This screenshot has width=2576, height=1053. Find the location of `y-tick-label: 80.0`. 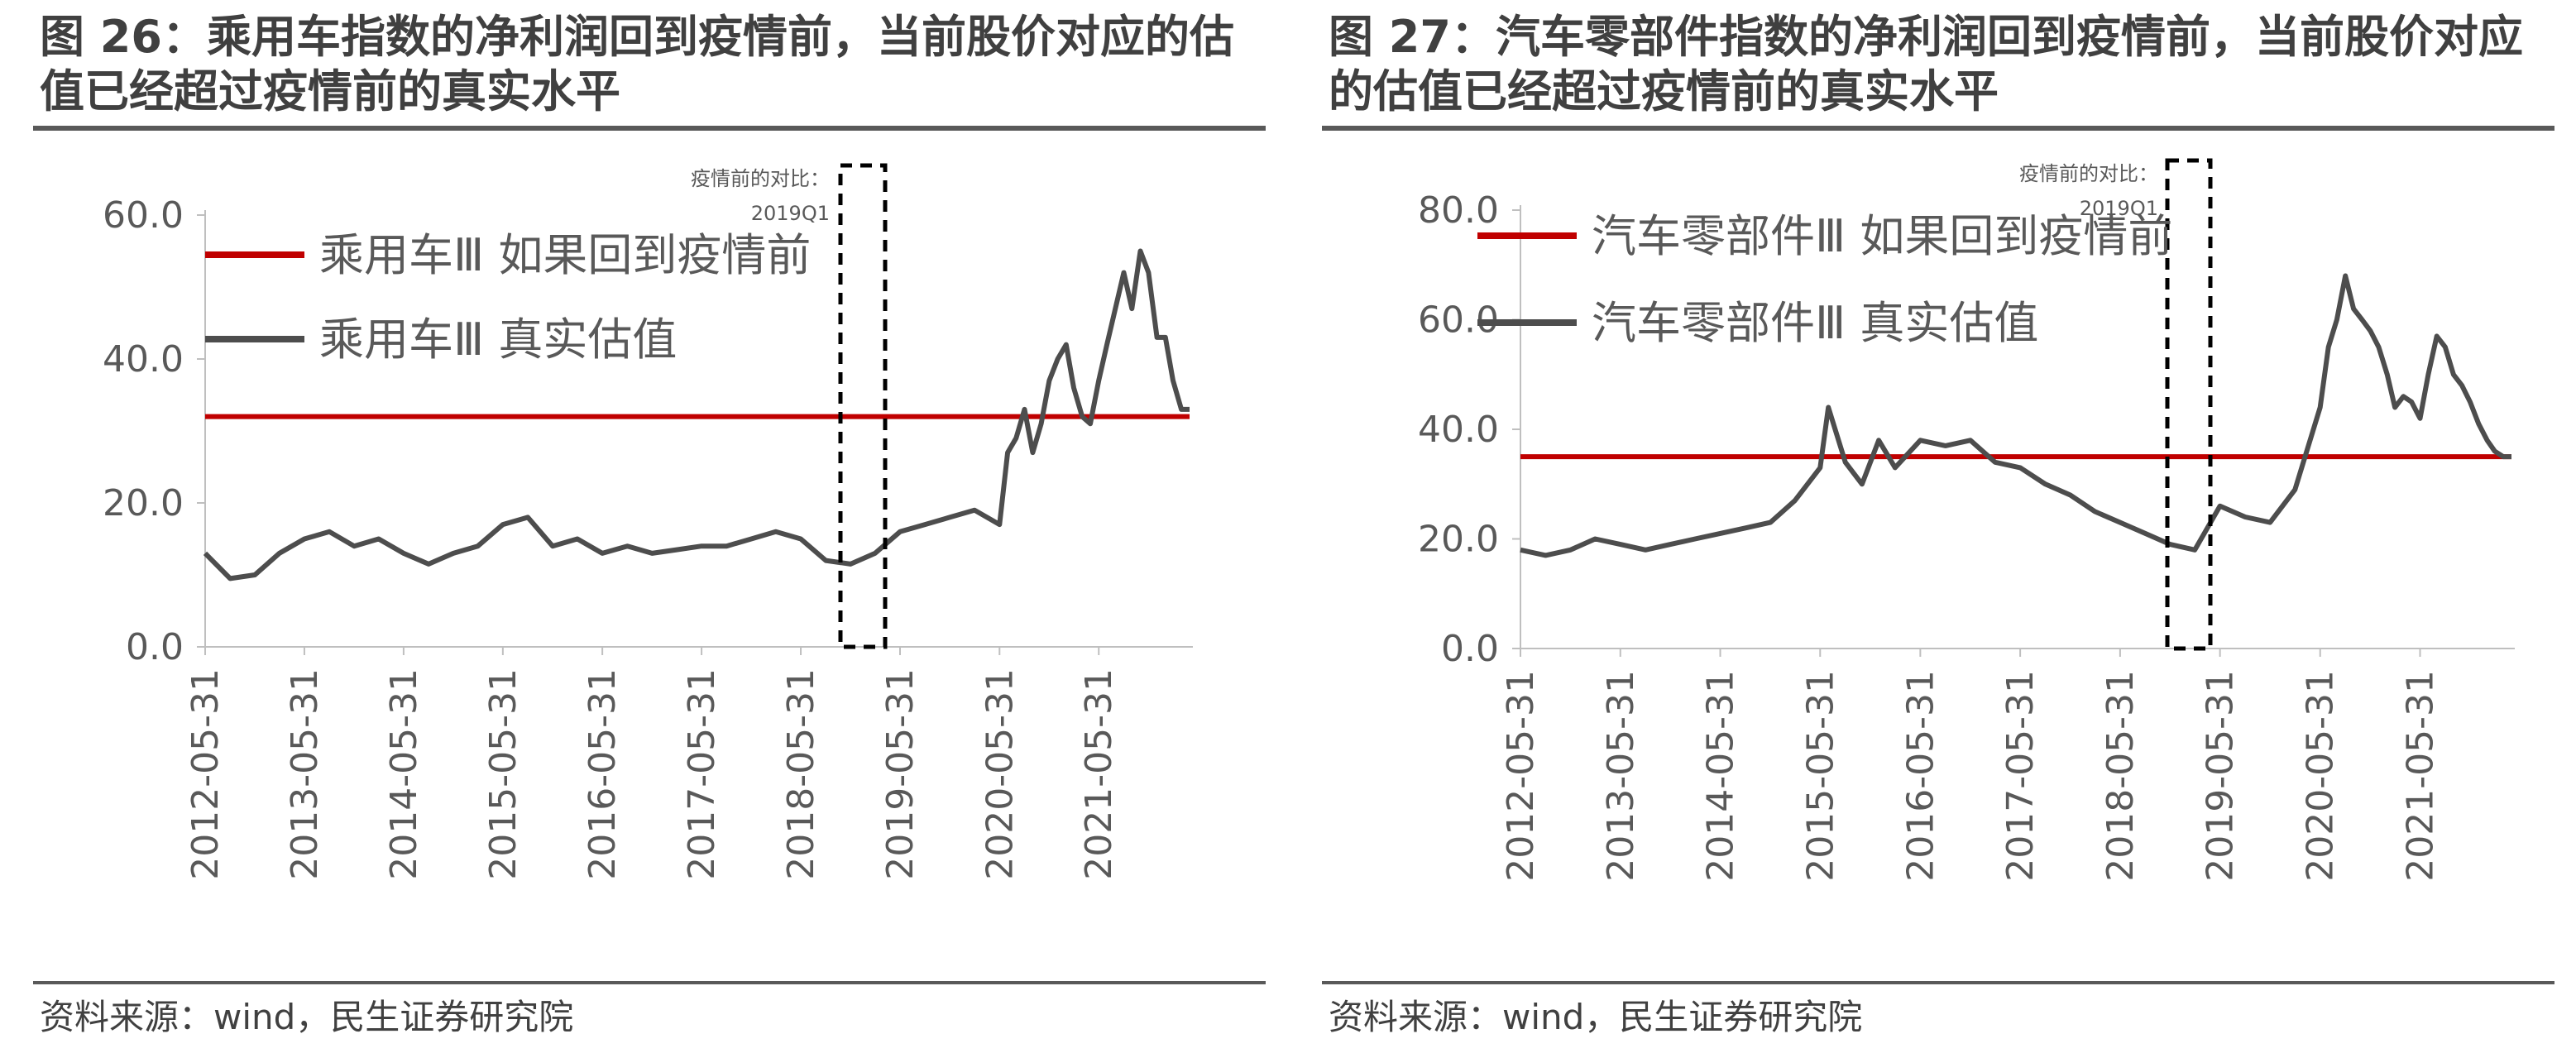

y-tick-label: 80.0 is located at coordinates (1459, 210).